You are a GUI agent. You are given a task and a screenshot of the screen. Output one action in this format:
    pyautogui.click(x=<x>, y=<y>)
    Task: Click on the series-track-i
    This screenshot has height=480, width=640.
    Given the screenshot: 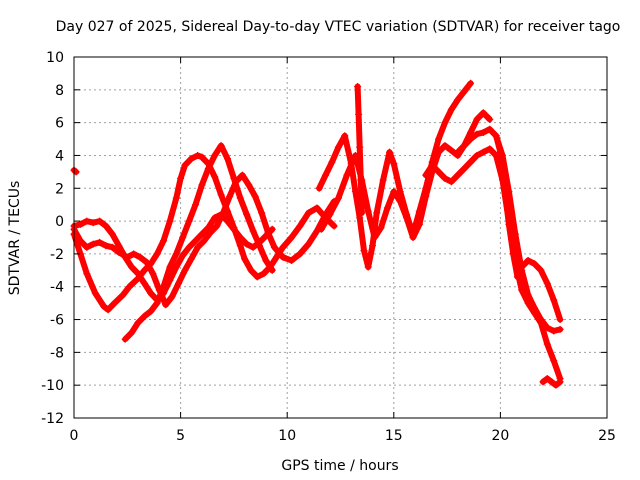 What is the action you would take?
    pyautogui.click(x=493, y=264)
    